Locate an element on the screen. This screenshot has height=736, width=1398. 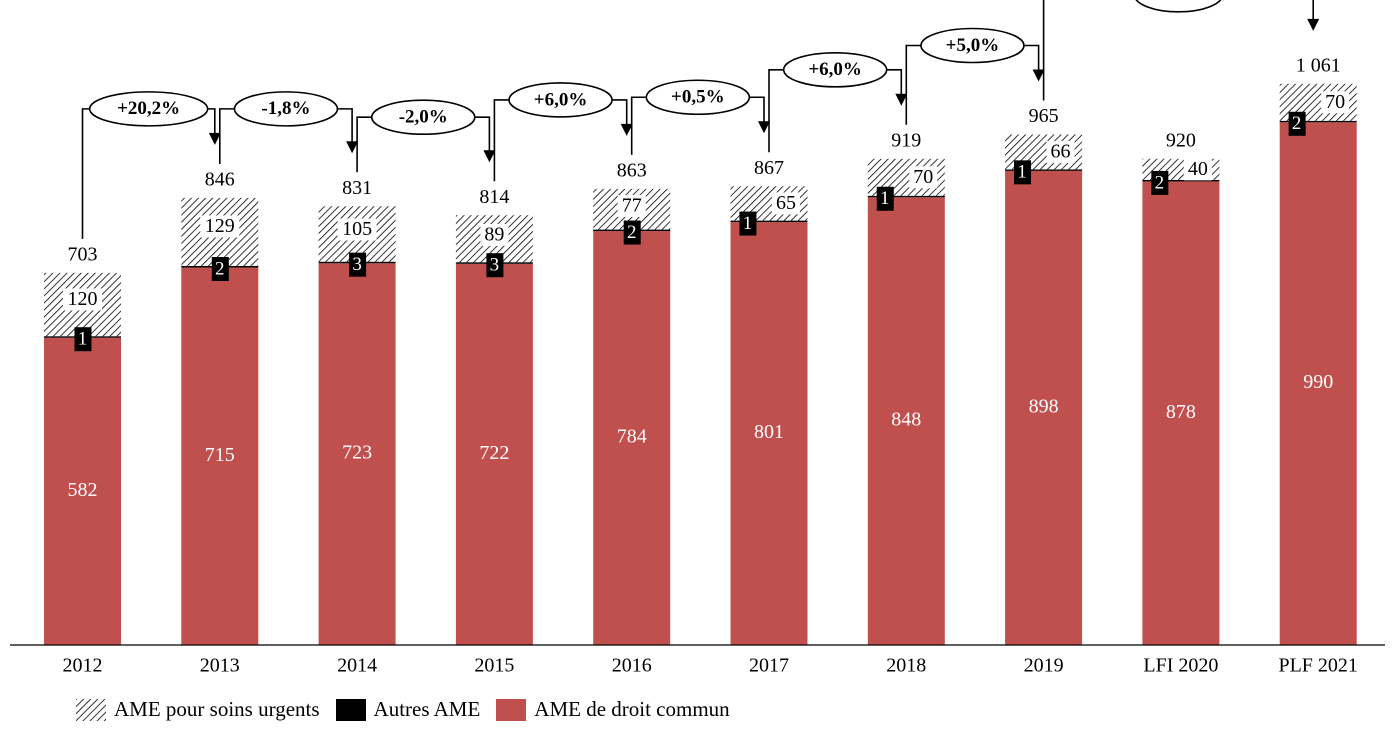
data-label-droit-commun: 990 is located at coordinates (1318, 382).